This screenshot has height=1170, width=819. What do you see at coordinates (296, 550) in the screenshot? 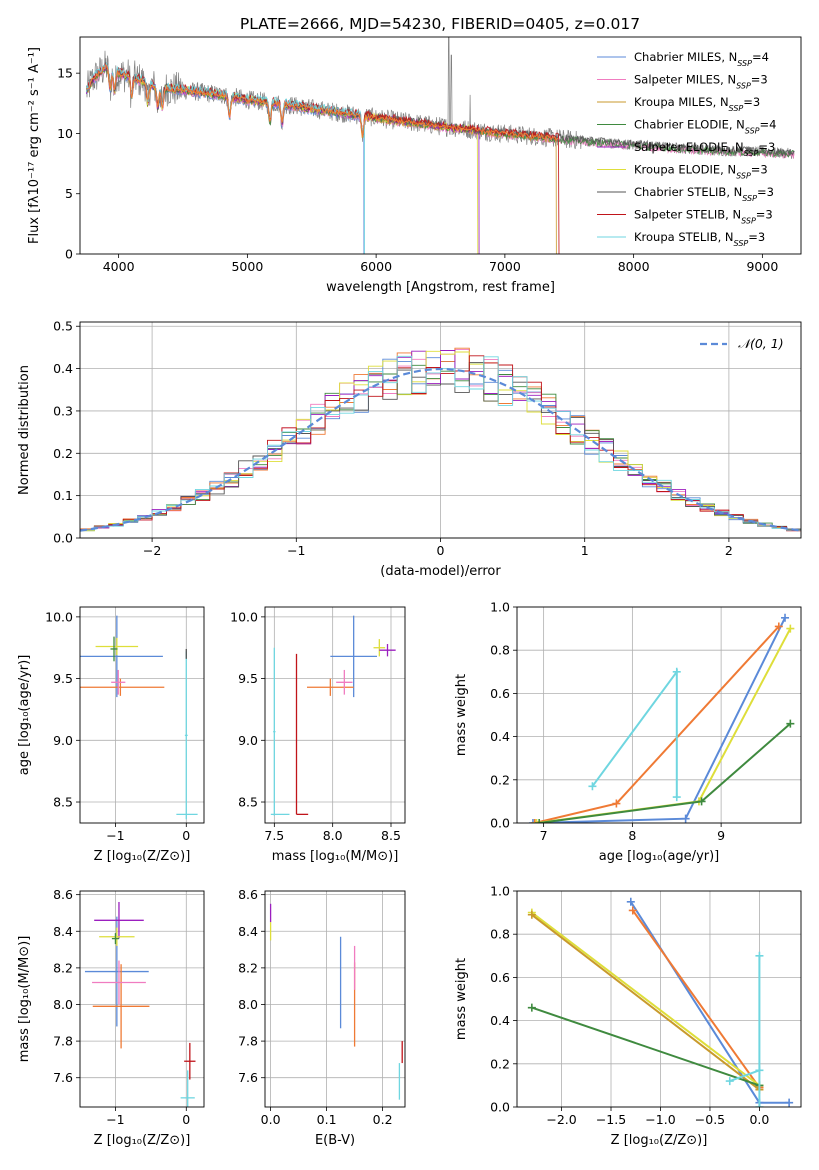
I see `x-tick-label: −1` at bounding box center [296, 550].